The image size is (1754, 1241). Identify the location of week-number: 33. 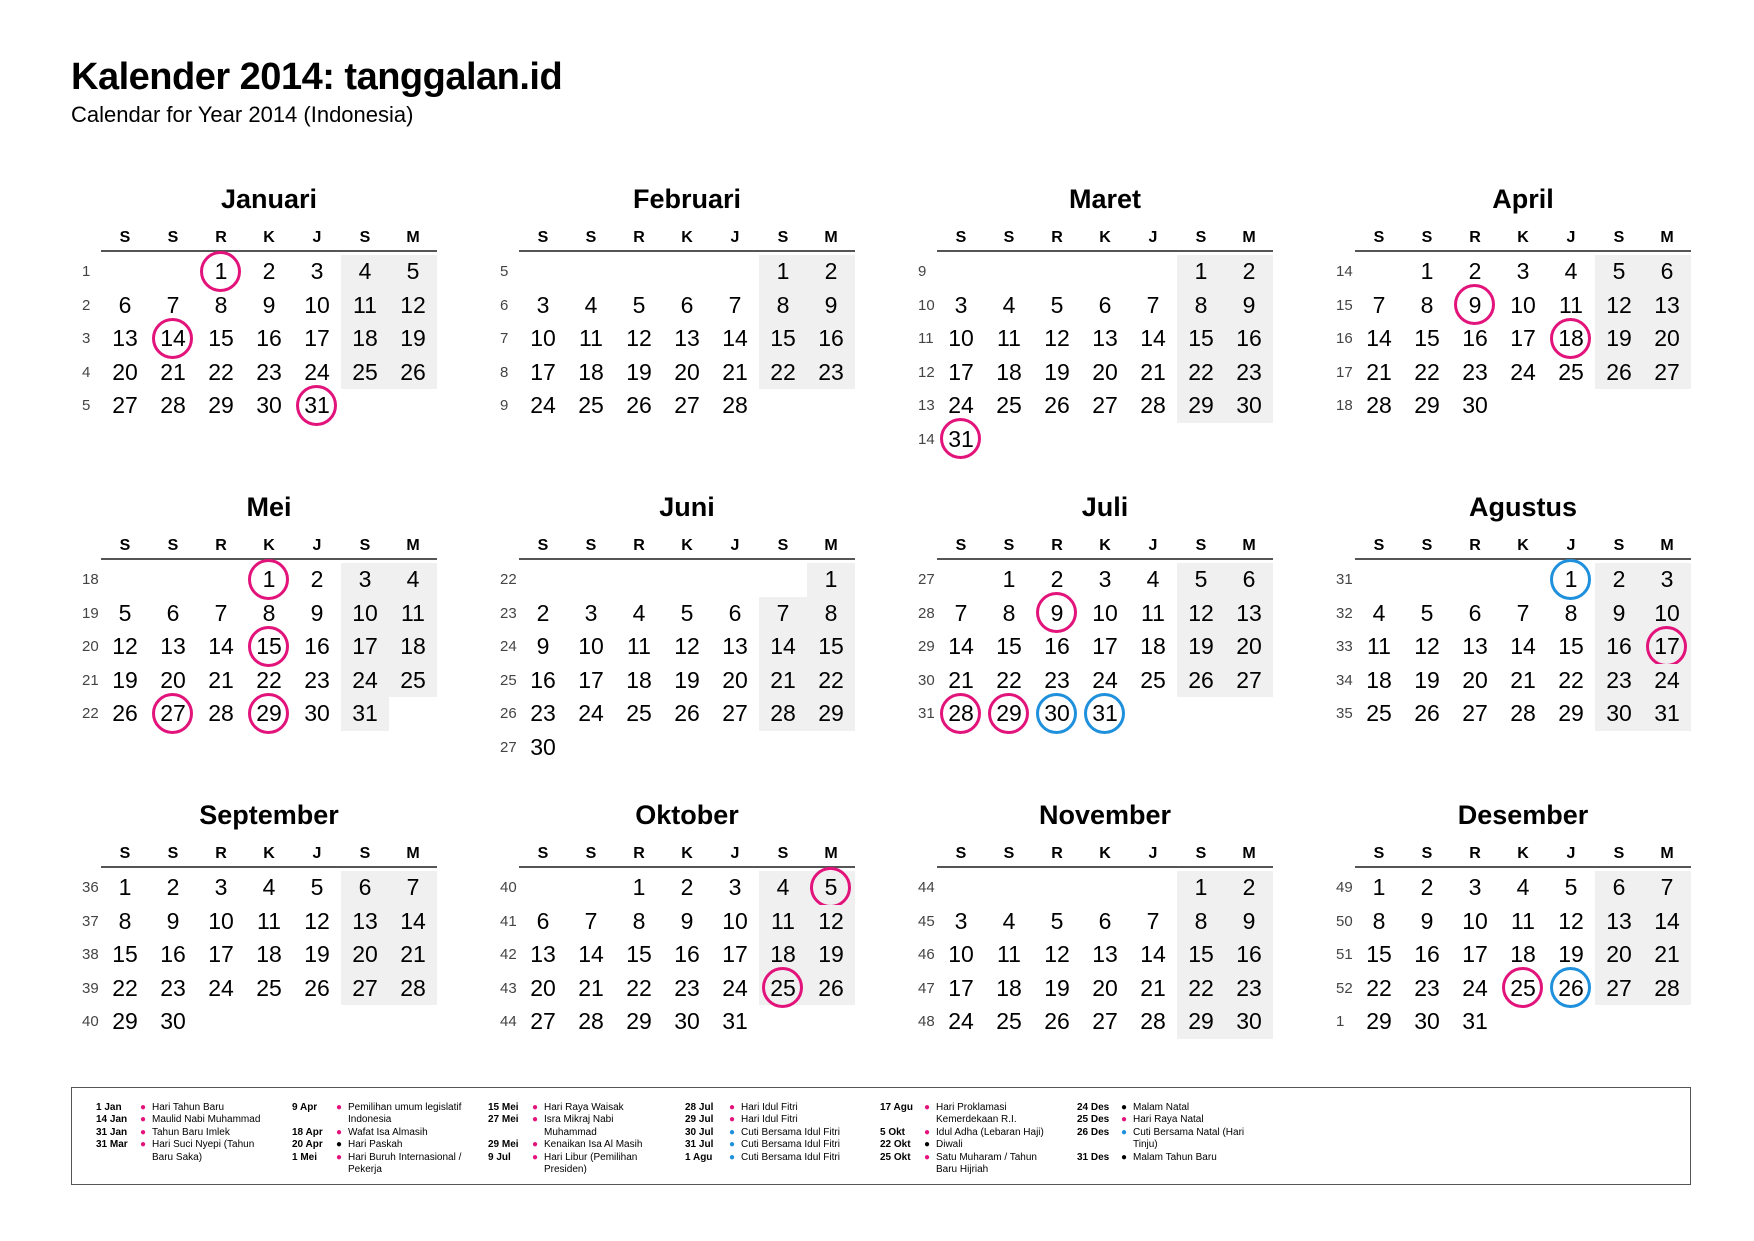
(1344, 646).